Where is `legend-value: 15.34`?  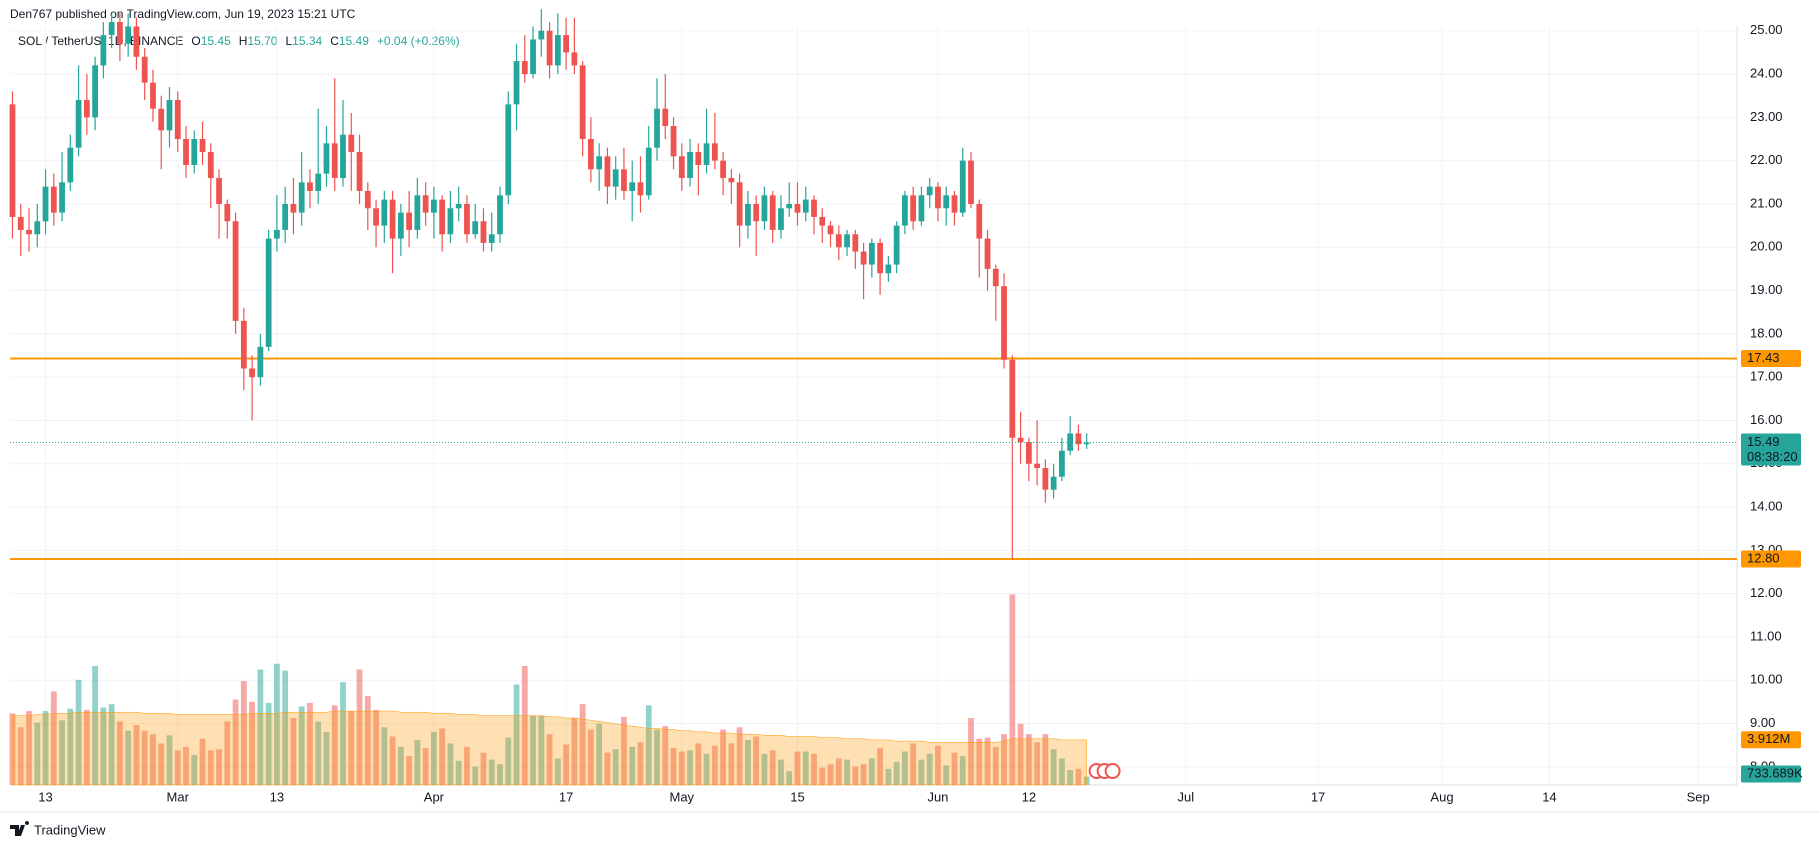 legend-value: 15.34 is located at coordinates (307, 41).